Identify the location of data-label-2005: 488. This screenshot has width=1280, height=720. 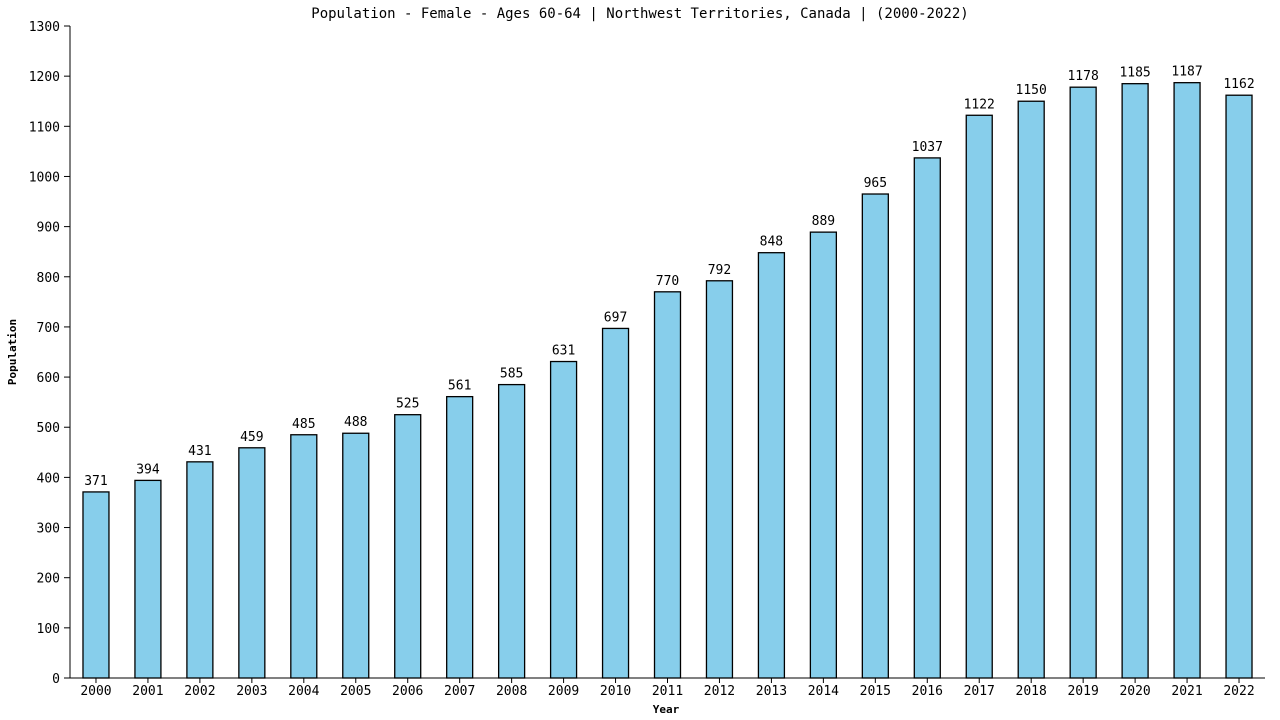
(355, 422).